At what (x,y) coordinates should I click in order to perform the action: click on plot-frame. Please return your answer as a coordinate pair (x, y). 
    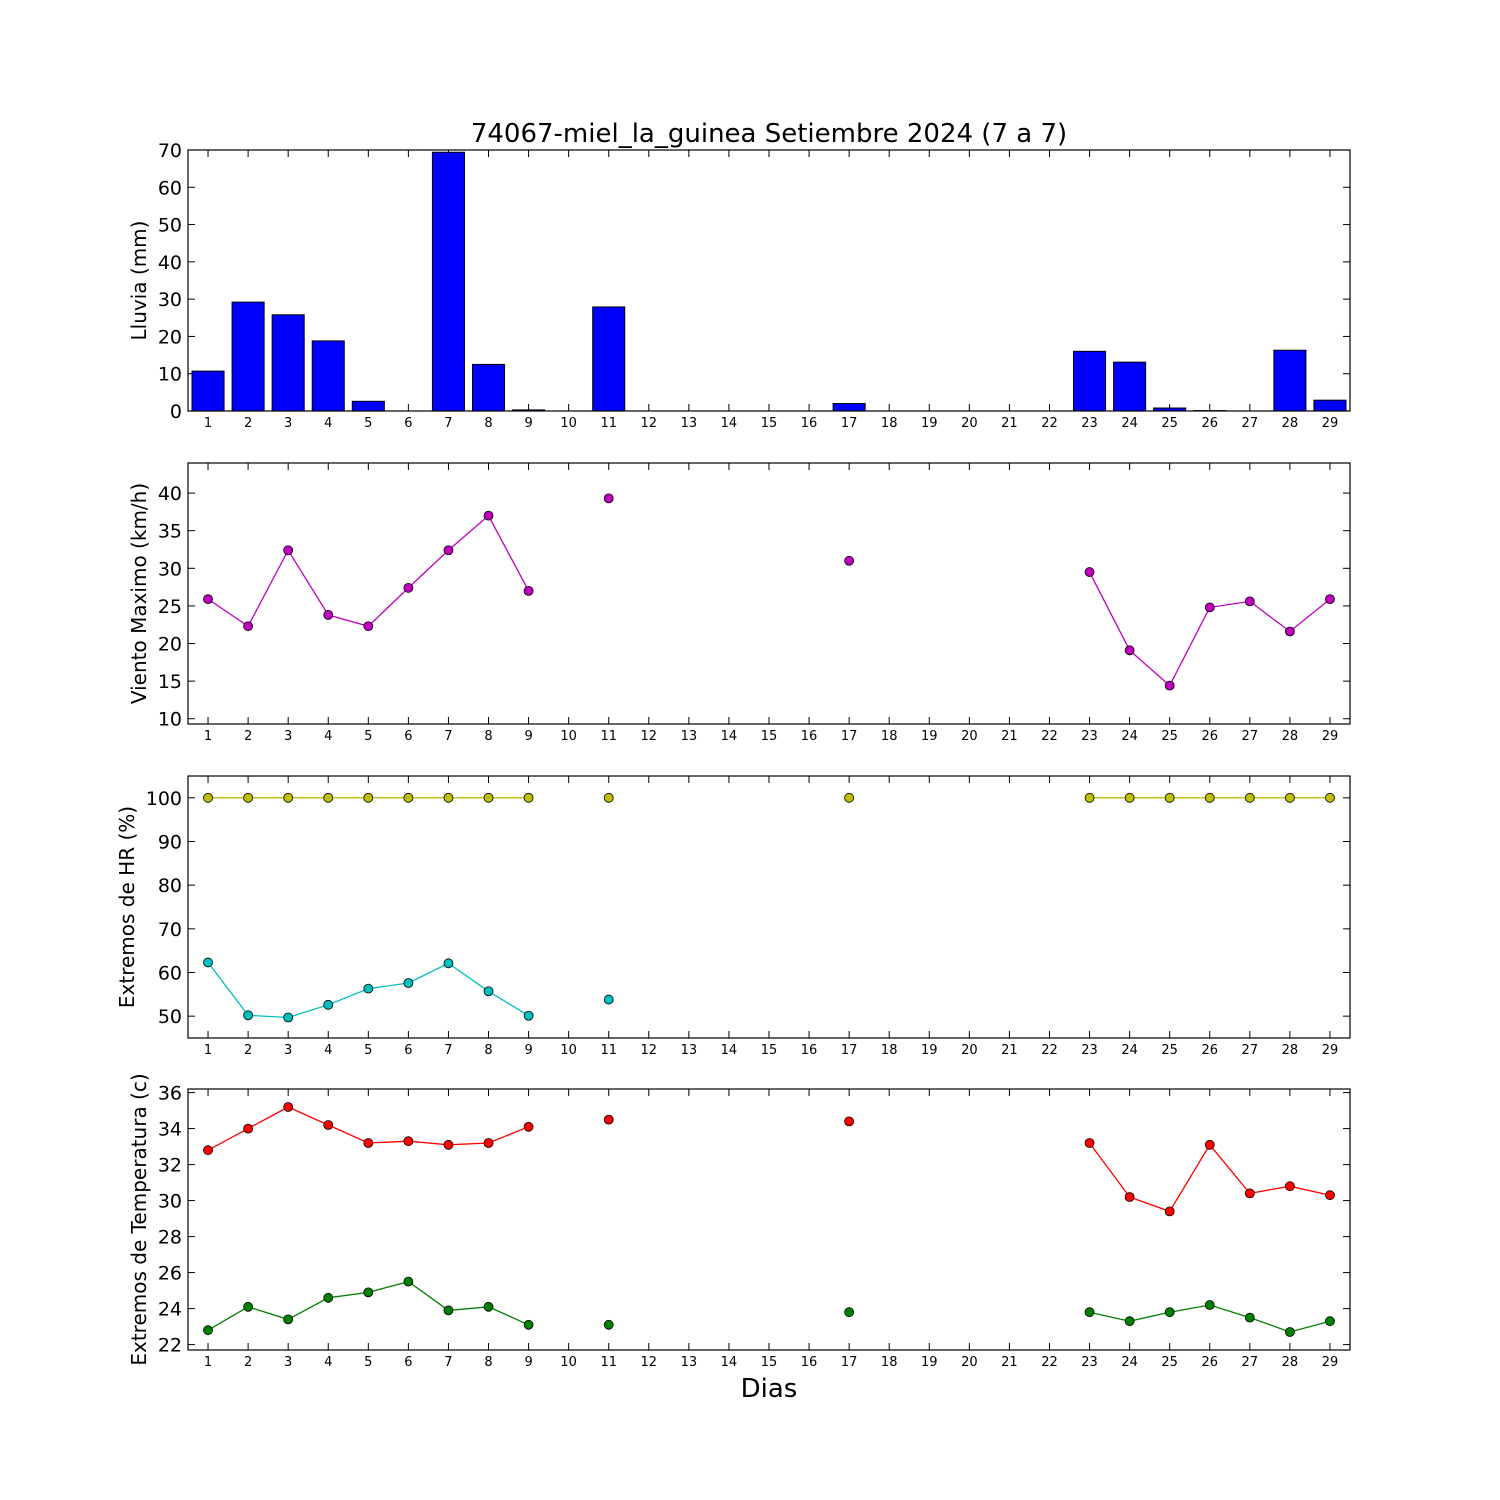
    Looking at the image, I should click on (769, 1219).